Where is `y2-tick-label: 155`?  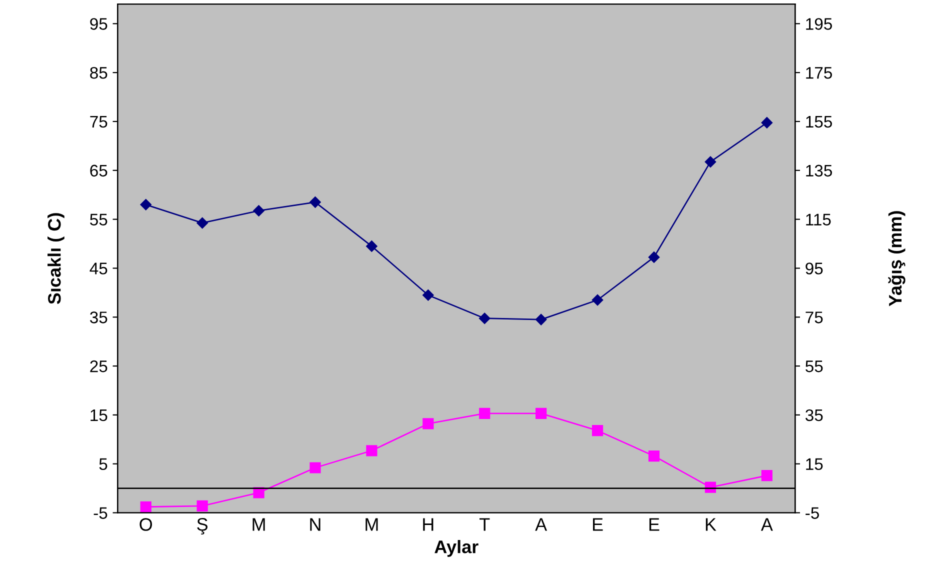
y2-tick-label: 155 is located at coordinates (819, 122).